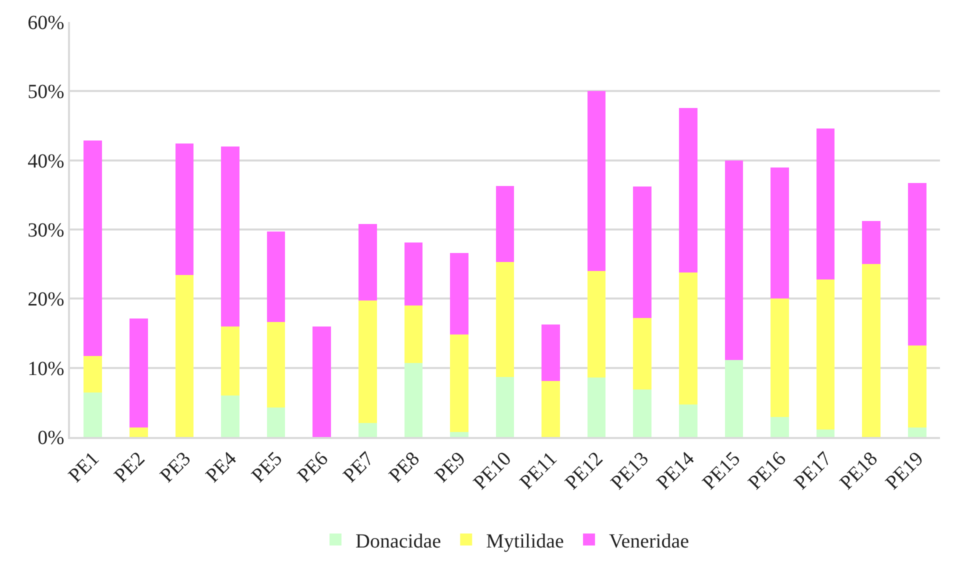  I want to click on x-tick-label: PE2, so click(130, 467).